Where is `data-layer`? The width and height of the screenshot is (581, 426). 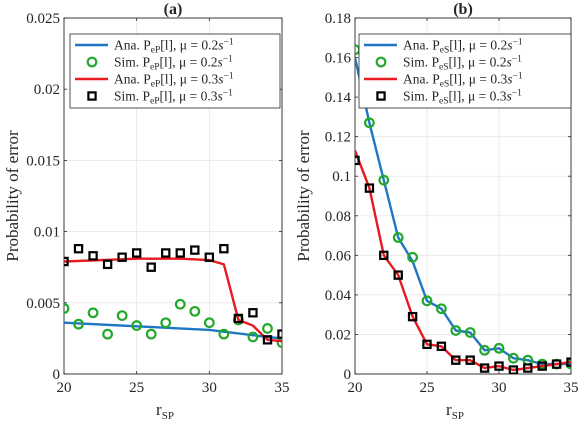 data-layer is located at coordinates (173, 296).